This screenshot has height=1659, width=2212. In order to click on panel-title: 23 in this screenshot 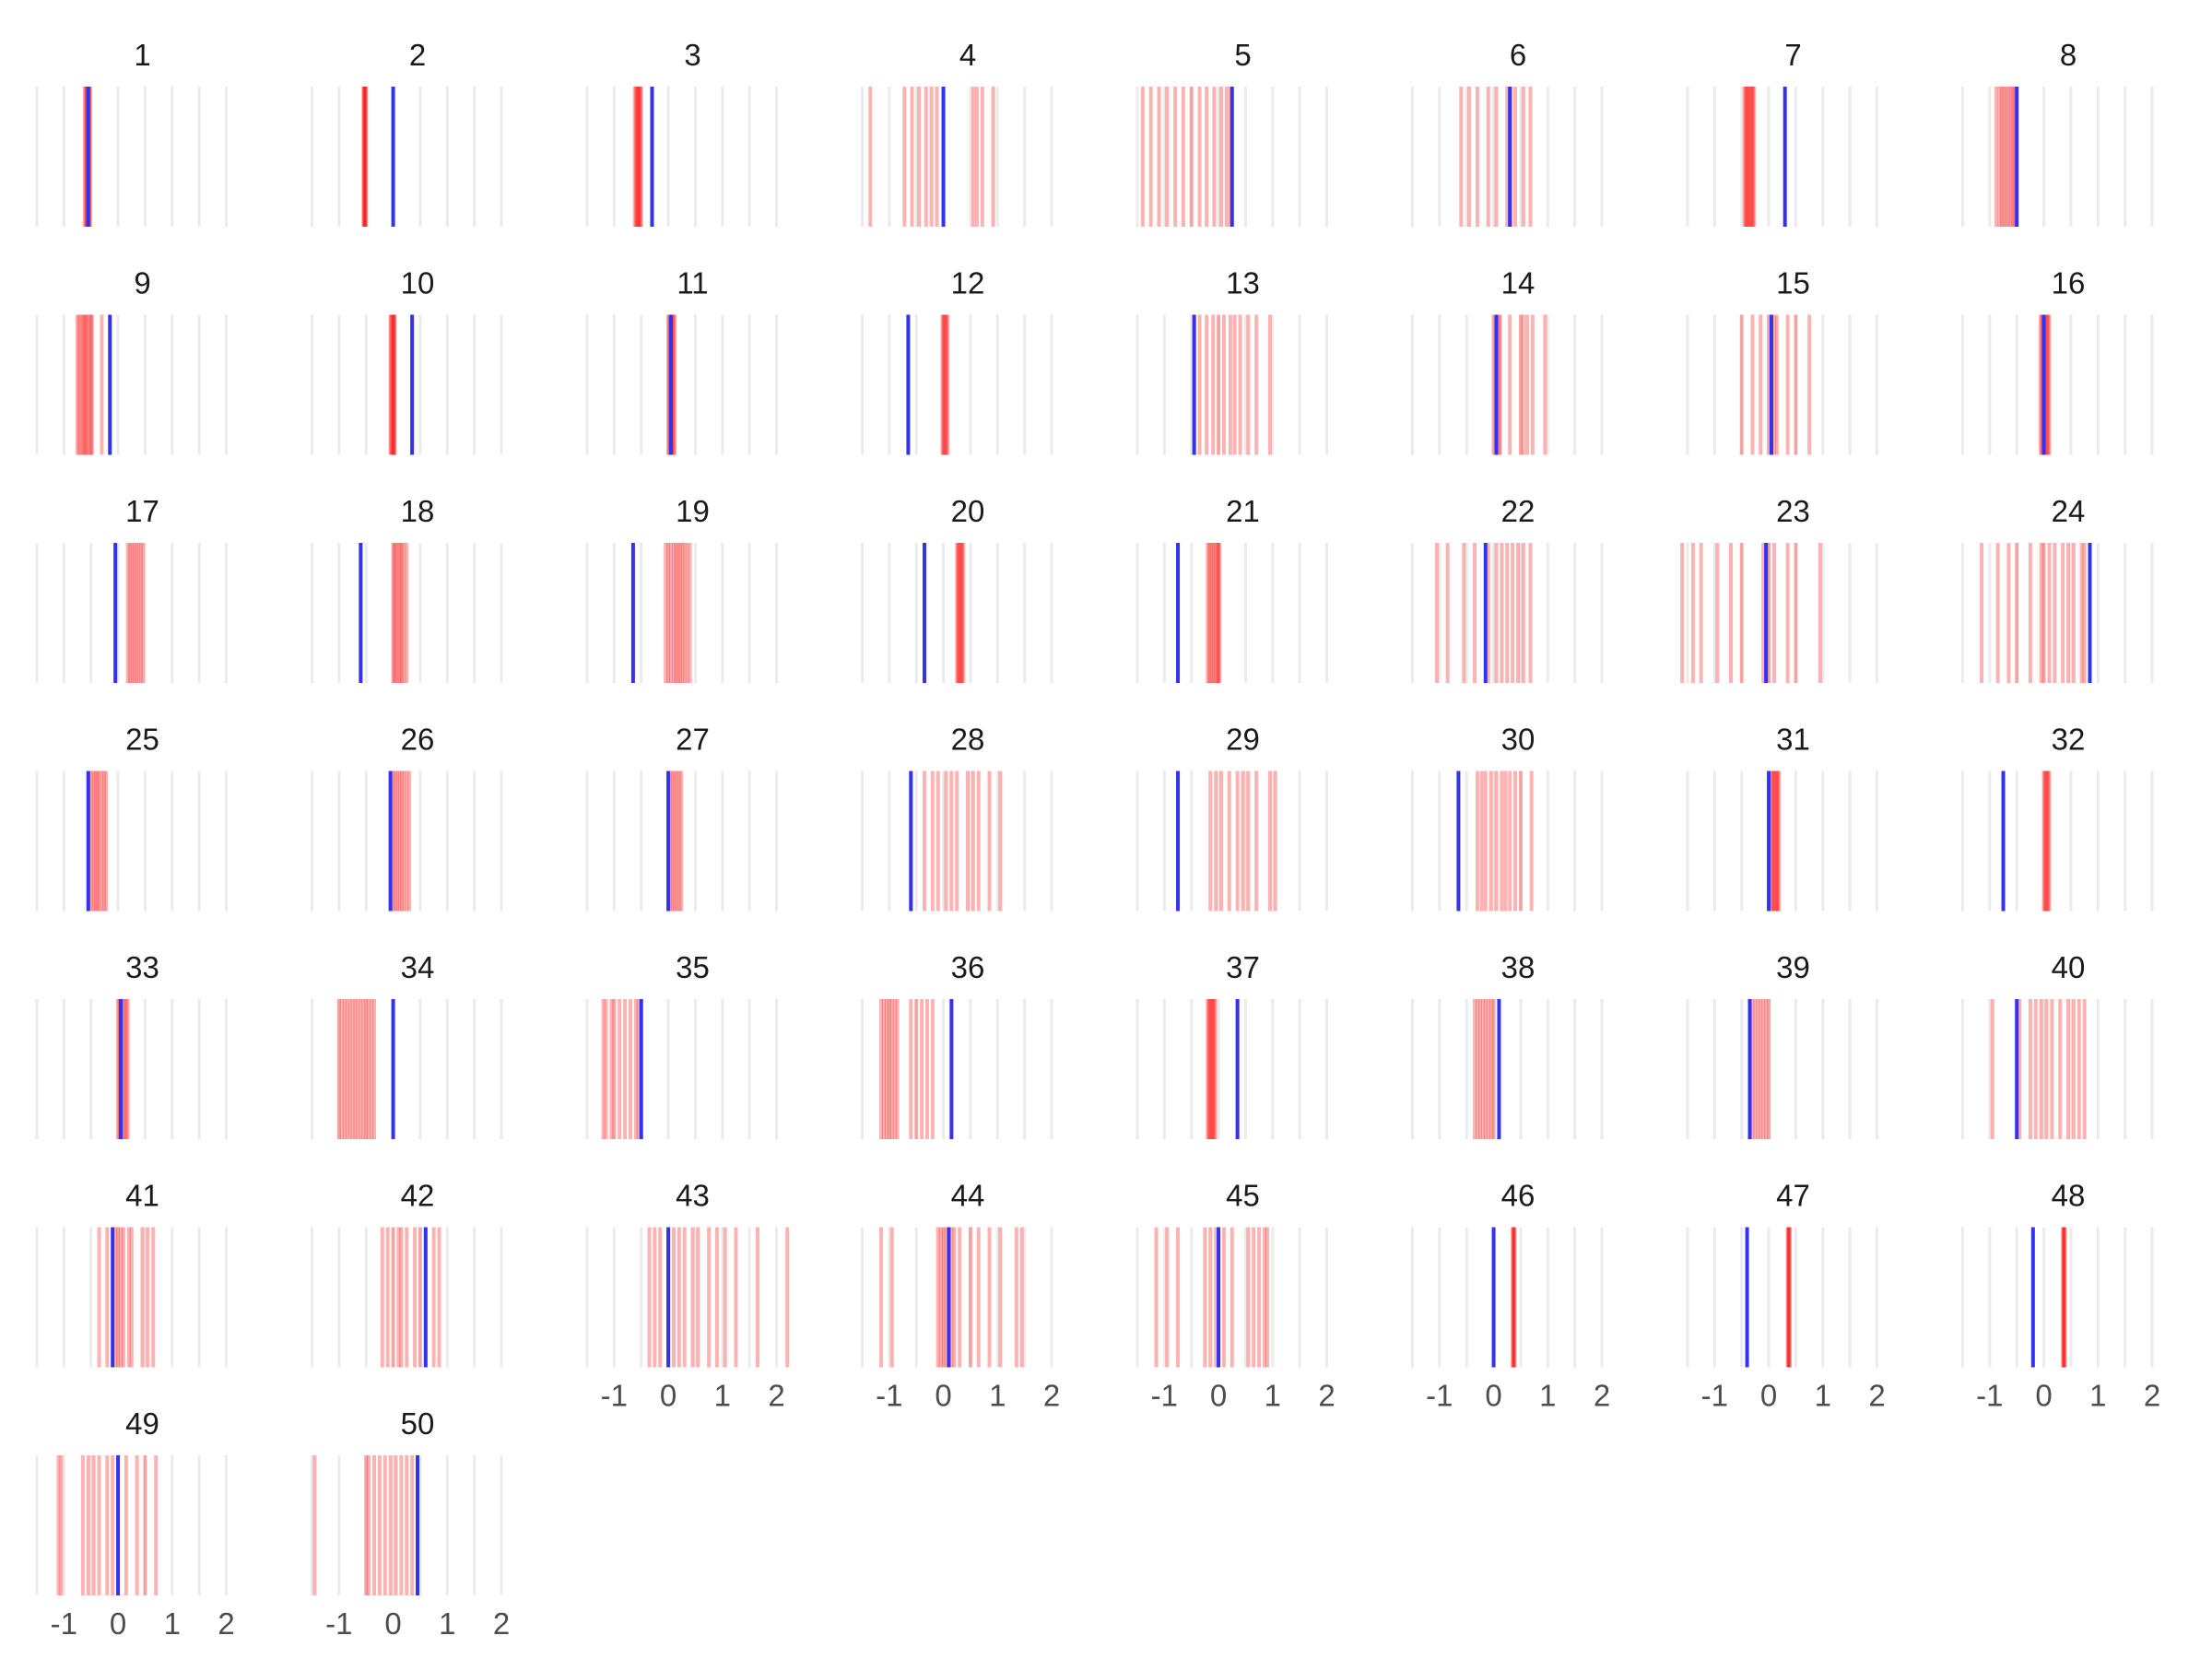, I will do `click(1793, 511)`.